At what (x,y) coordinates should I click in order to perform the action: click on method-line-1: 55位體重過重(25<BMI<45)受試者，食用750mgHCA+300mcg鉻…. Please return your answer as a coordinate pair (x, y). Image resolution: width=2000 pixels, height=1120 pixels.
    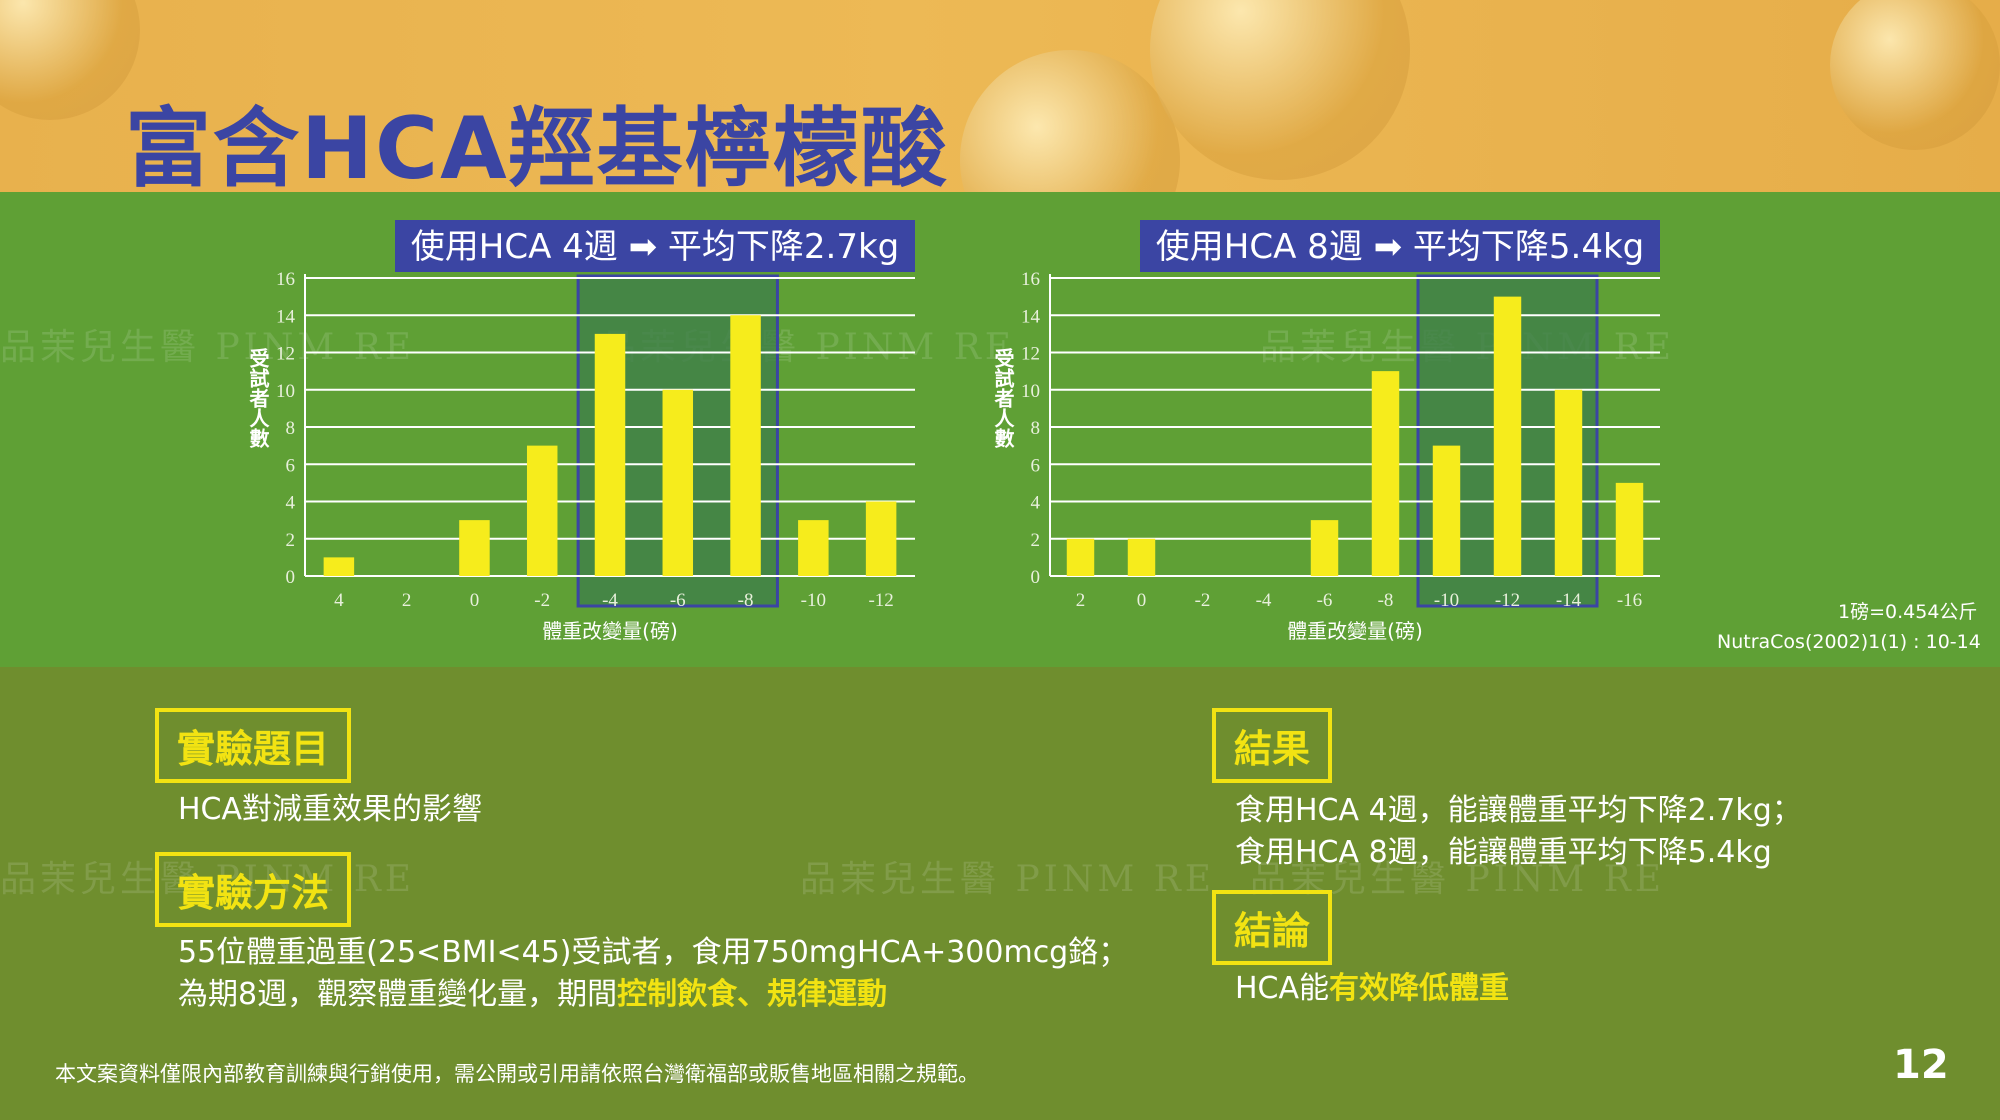
    Looking at the image, I should click on (653, 952).